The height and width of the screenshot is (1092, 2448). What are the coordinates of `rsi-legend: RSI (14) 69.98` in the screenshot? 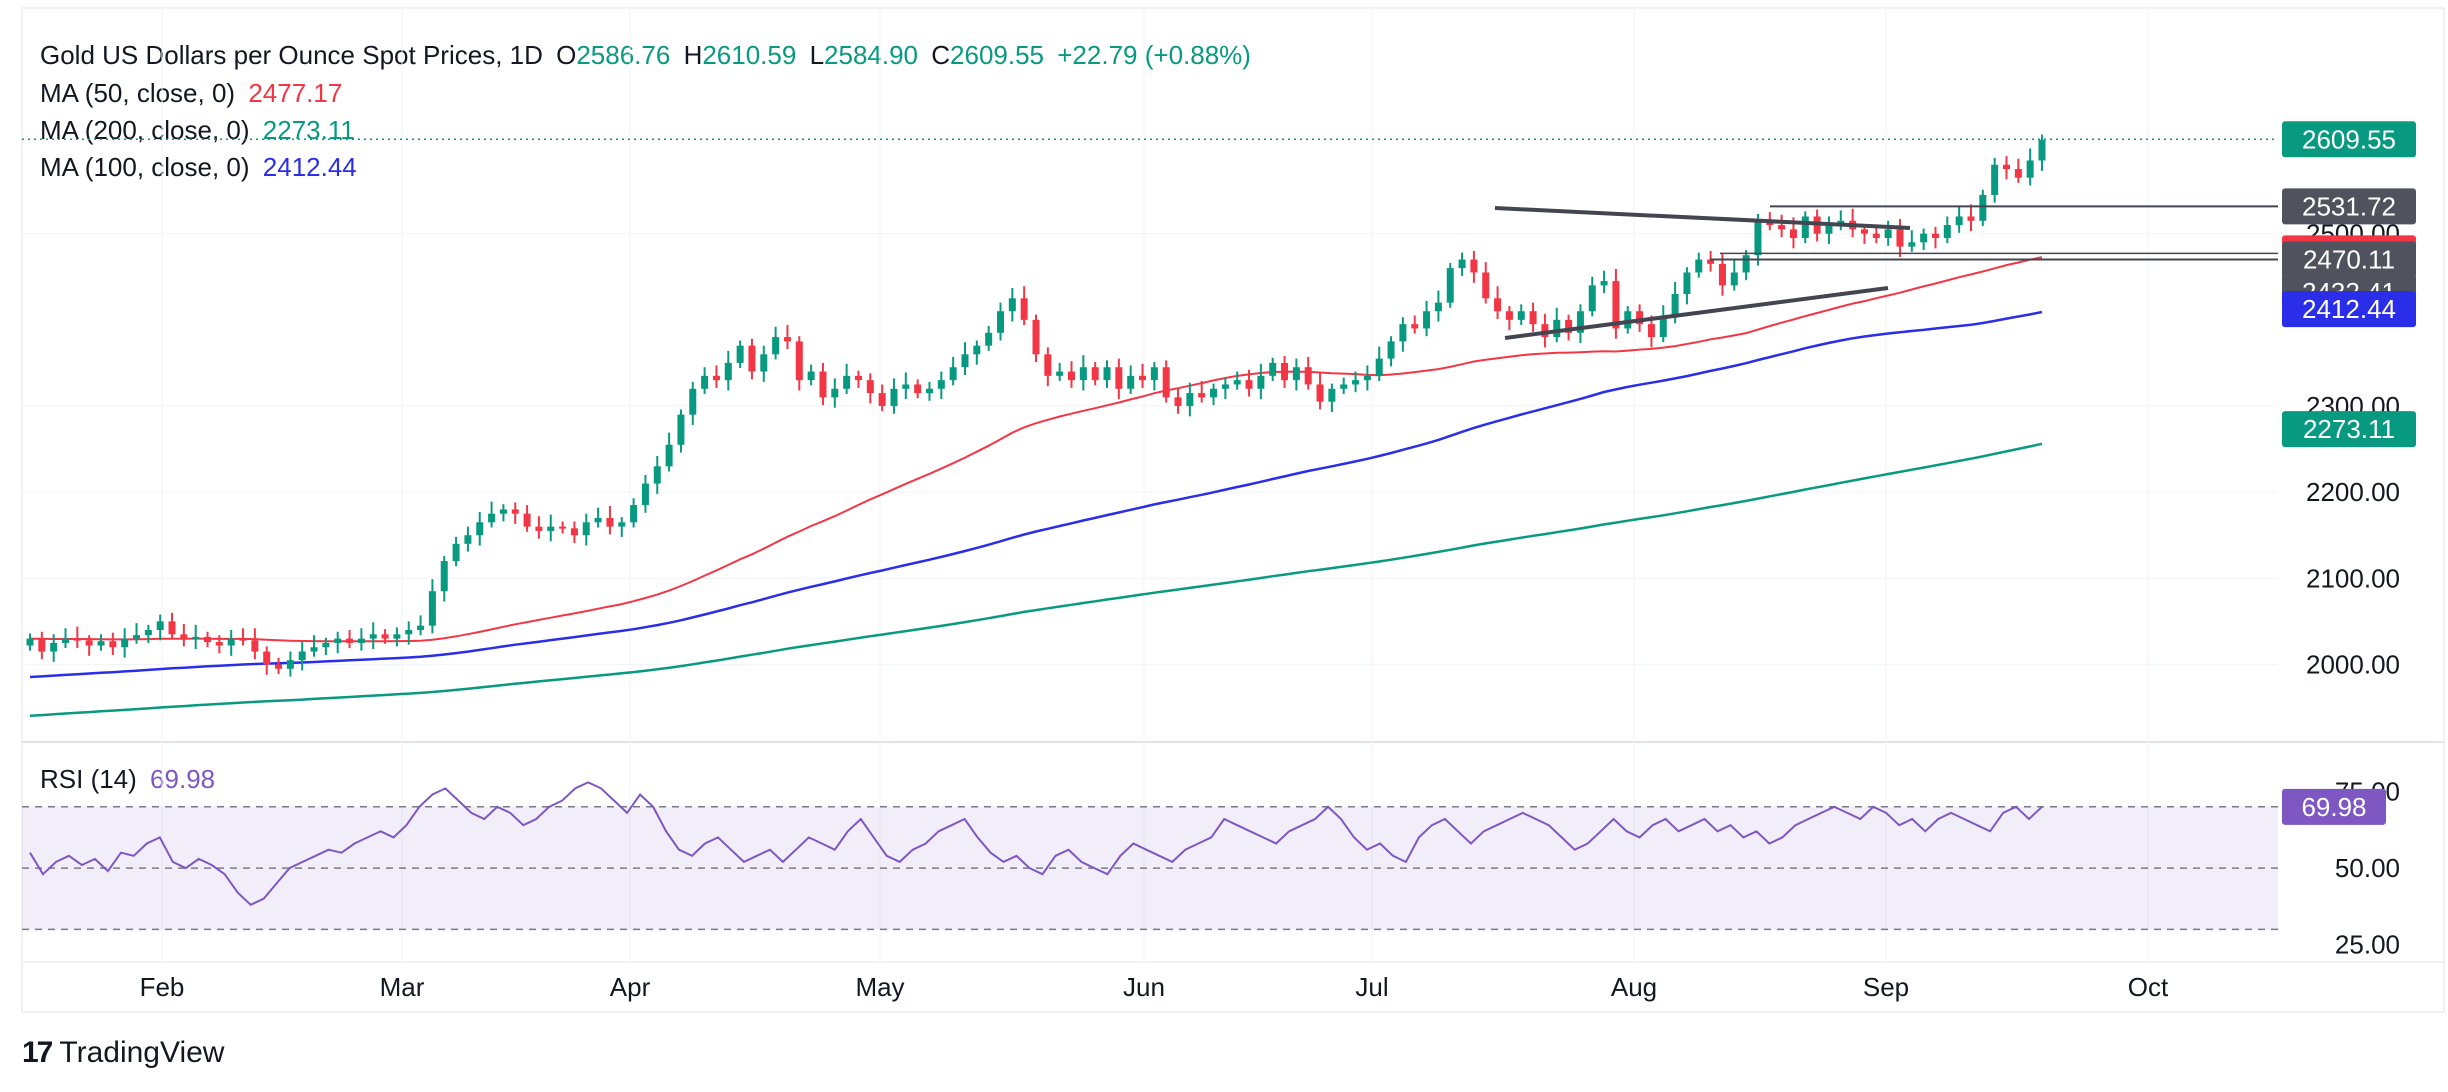 It's located at (130, 779).